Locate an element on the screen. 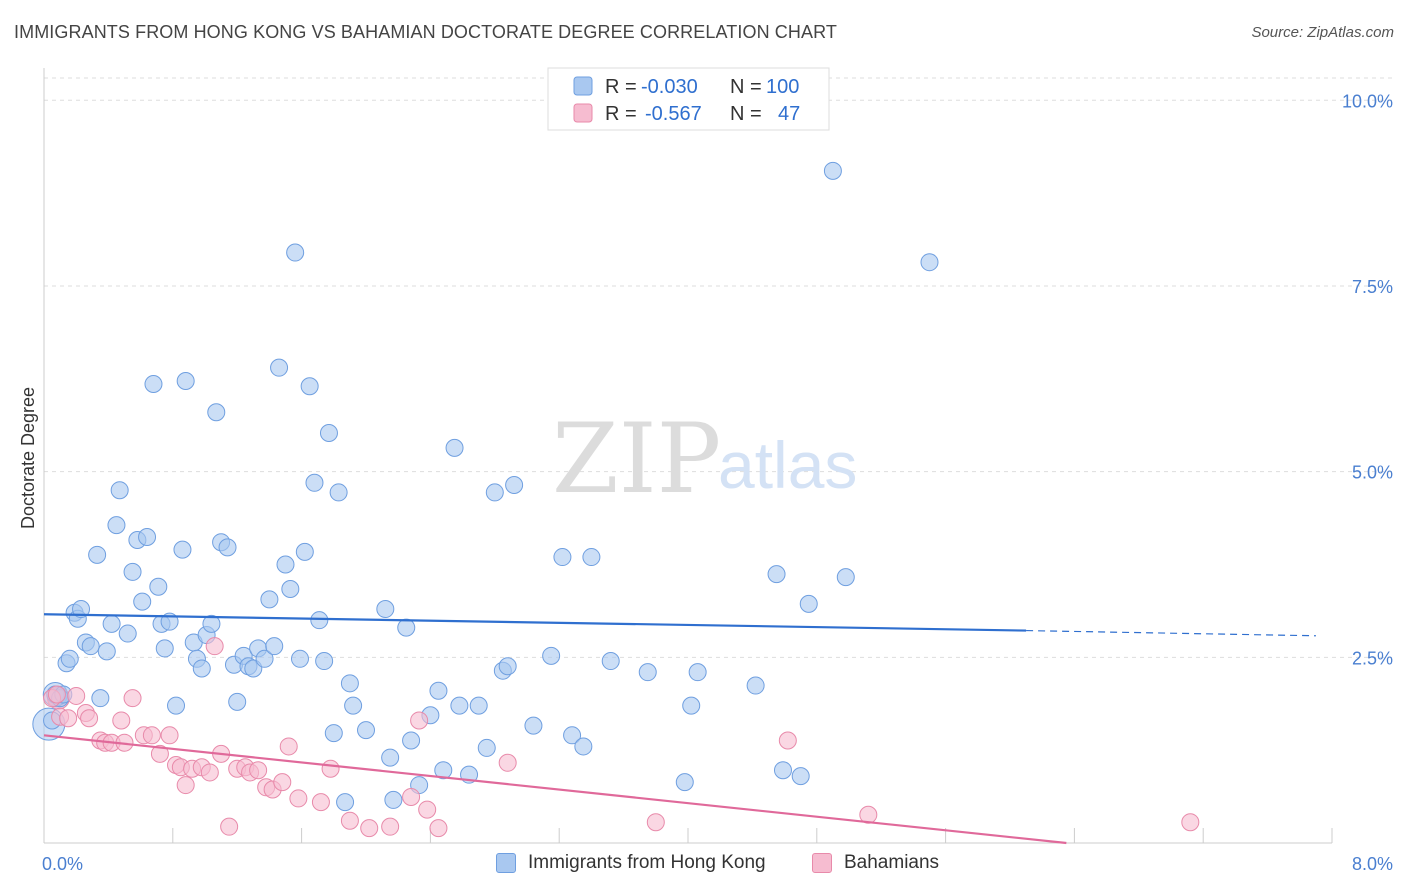 Image resolution: width=1406 pixels, height=892 pixels. stats-legend: R = -0.030 N = 100 R = -0.567 N = 47 is located at coordinates (688, 99).